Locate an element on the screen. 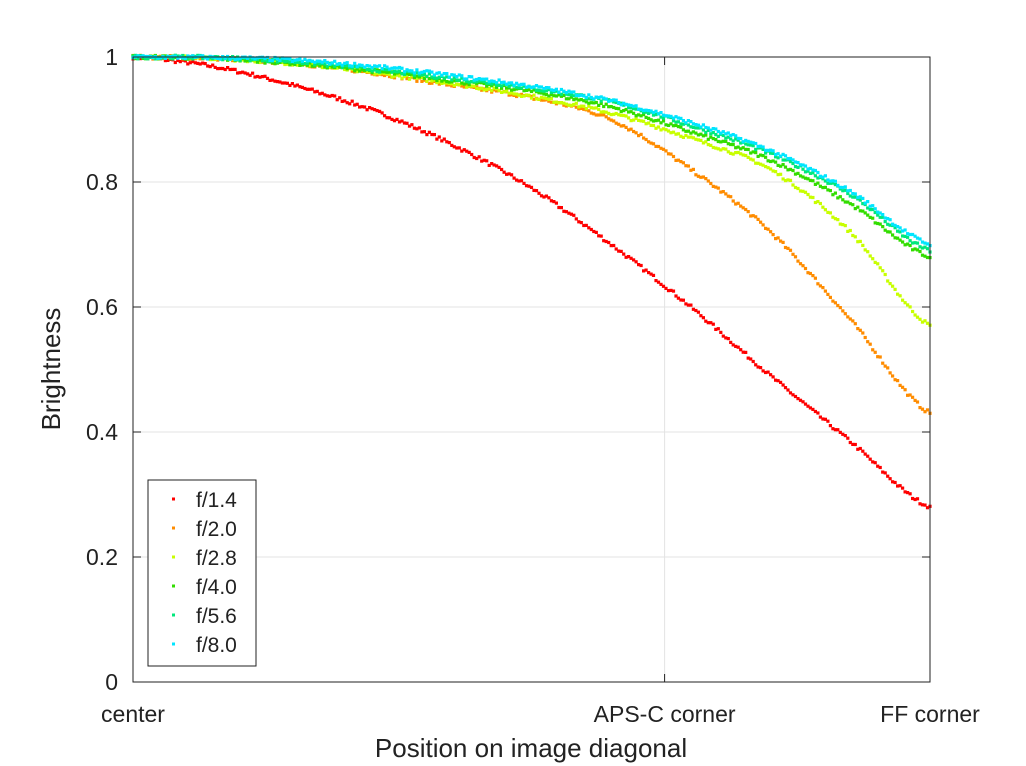 This screenshot has height=766, width=1026. y-tick-label: 1 is located at coordinates (111, 57).